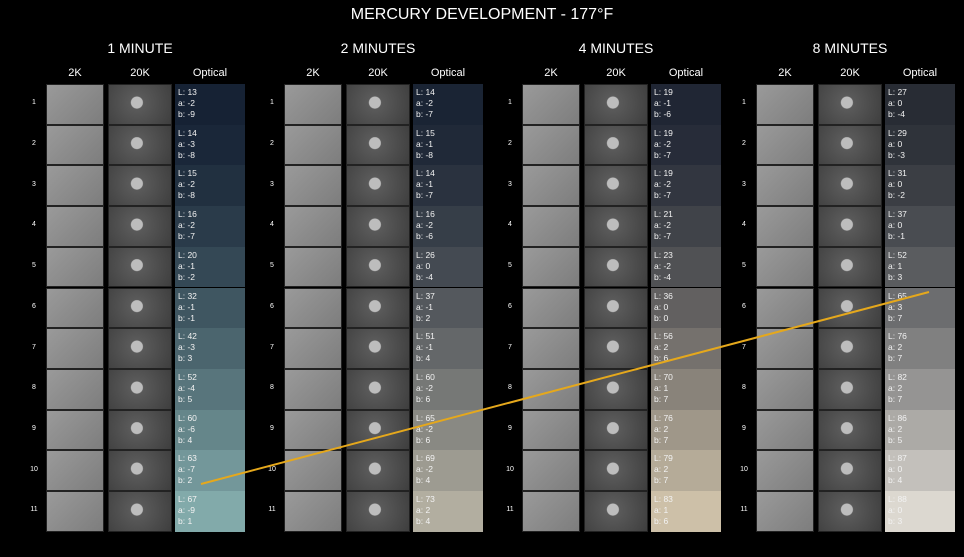  Describe the element at coordinates (744, 388) in the screenshot. I see `row-label: 8` at that location.